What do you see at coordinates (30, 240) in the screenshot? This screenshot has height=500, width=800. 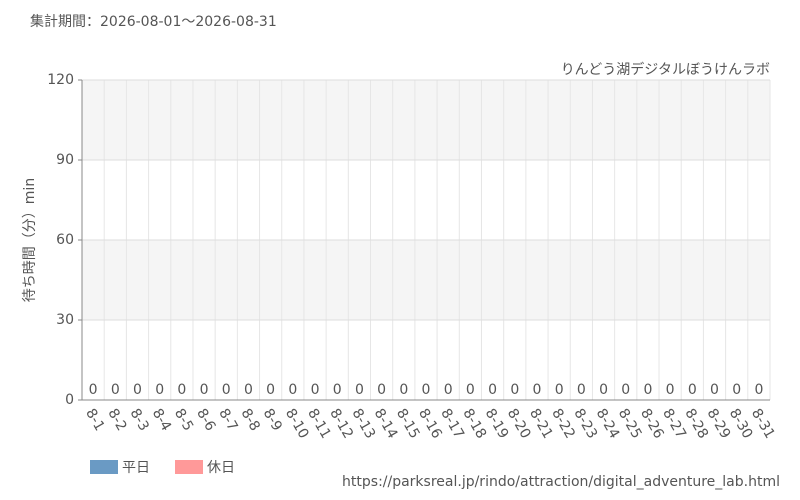 I see `y-axis-label: 待ち時間（分）min` at bounding box center [30, 240].